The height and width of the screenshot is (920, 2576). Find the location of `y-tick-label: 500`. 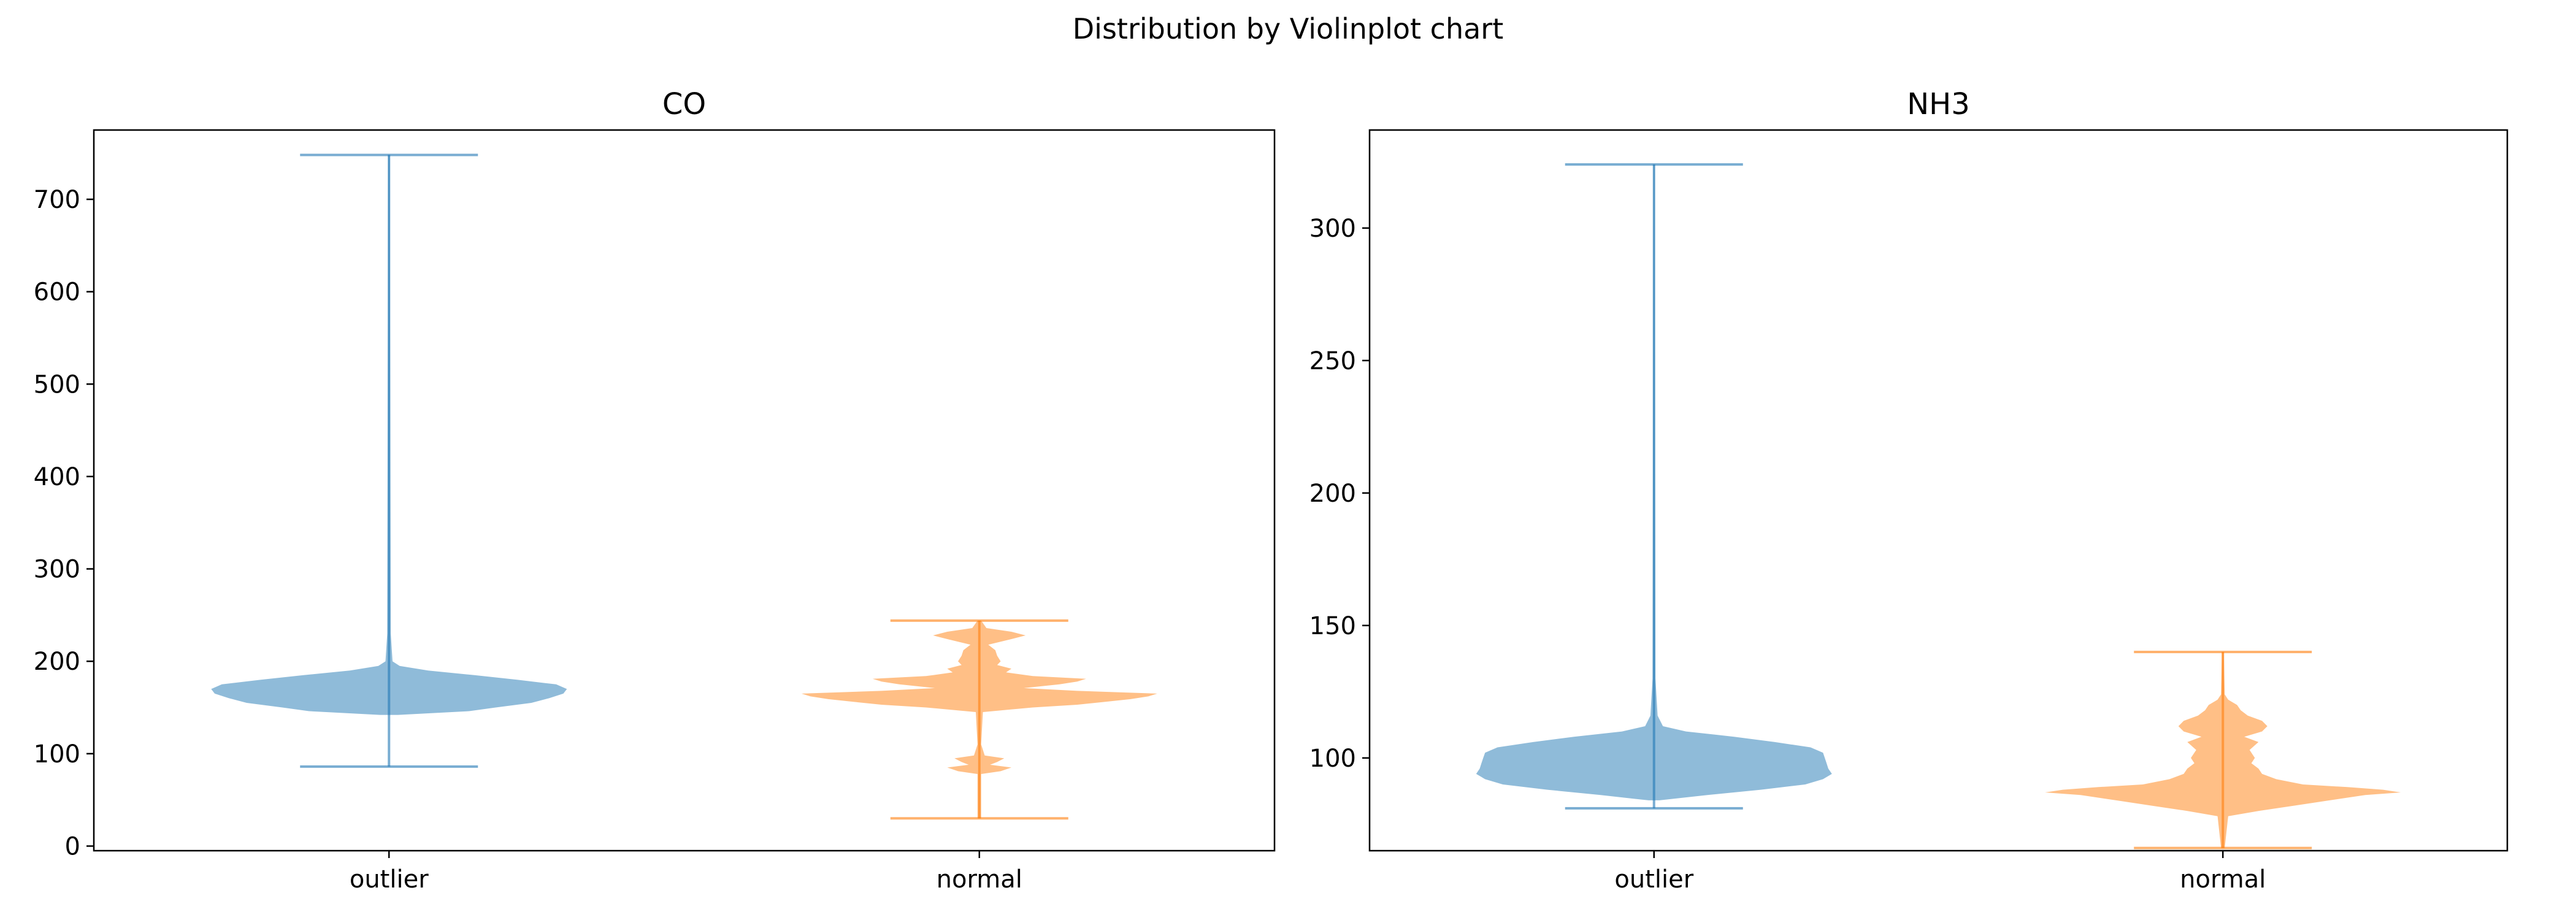

y-tick-label: 500 is located at coordinates (57, 384).